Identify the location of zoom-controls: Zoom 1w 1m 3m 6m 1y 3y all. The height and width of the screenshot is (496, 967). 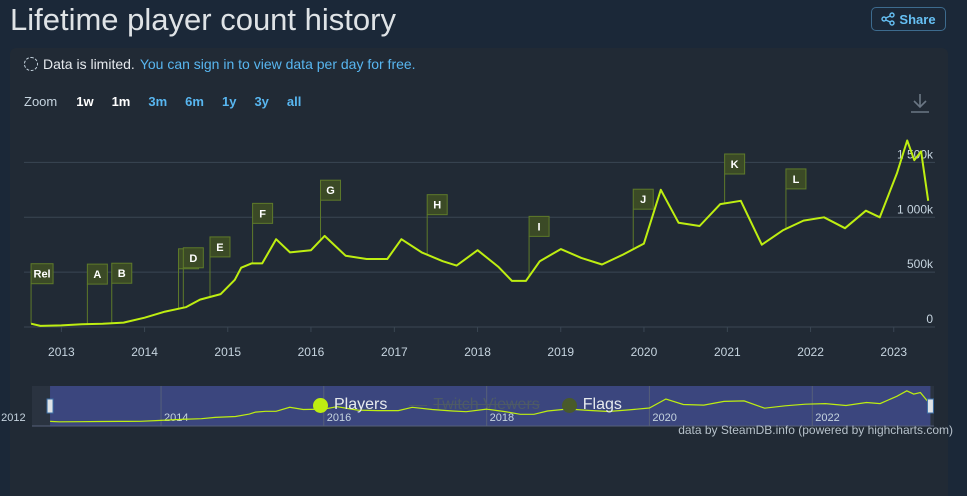
(167, 101).